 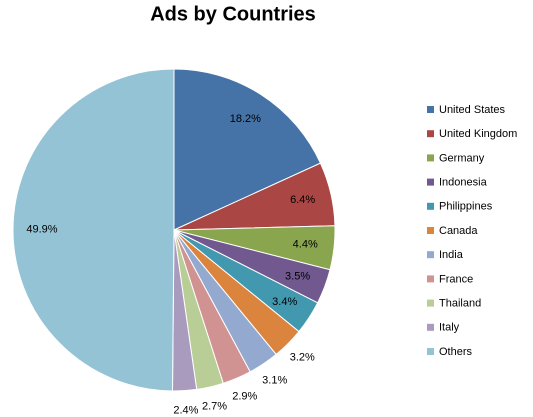 What do you see at coordinates (245, 119) in the screenshot?
I see `data-label: 18.2%` at bounding box center [245, 119].